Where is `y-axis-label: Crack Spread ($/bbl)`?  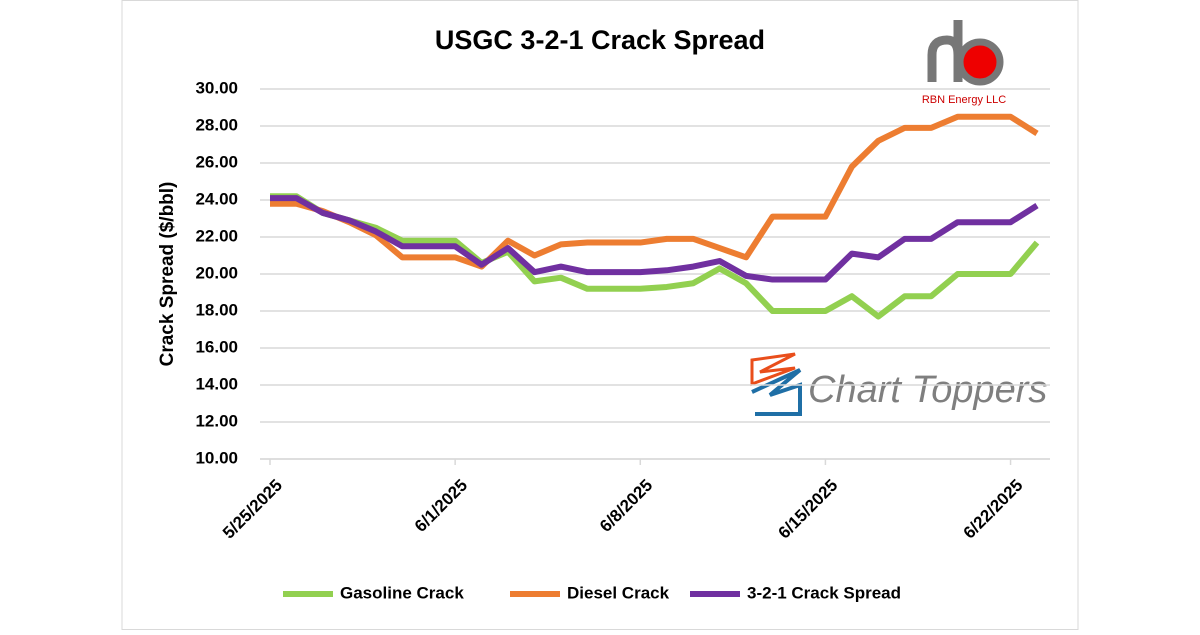 y-axis-label: Crack Spread ($/bbl) is located at coordinates (167, 274).